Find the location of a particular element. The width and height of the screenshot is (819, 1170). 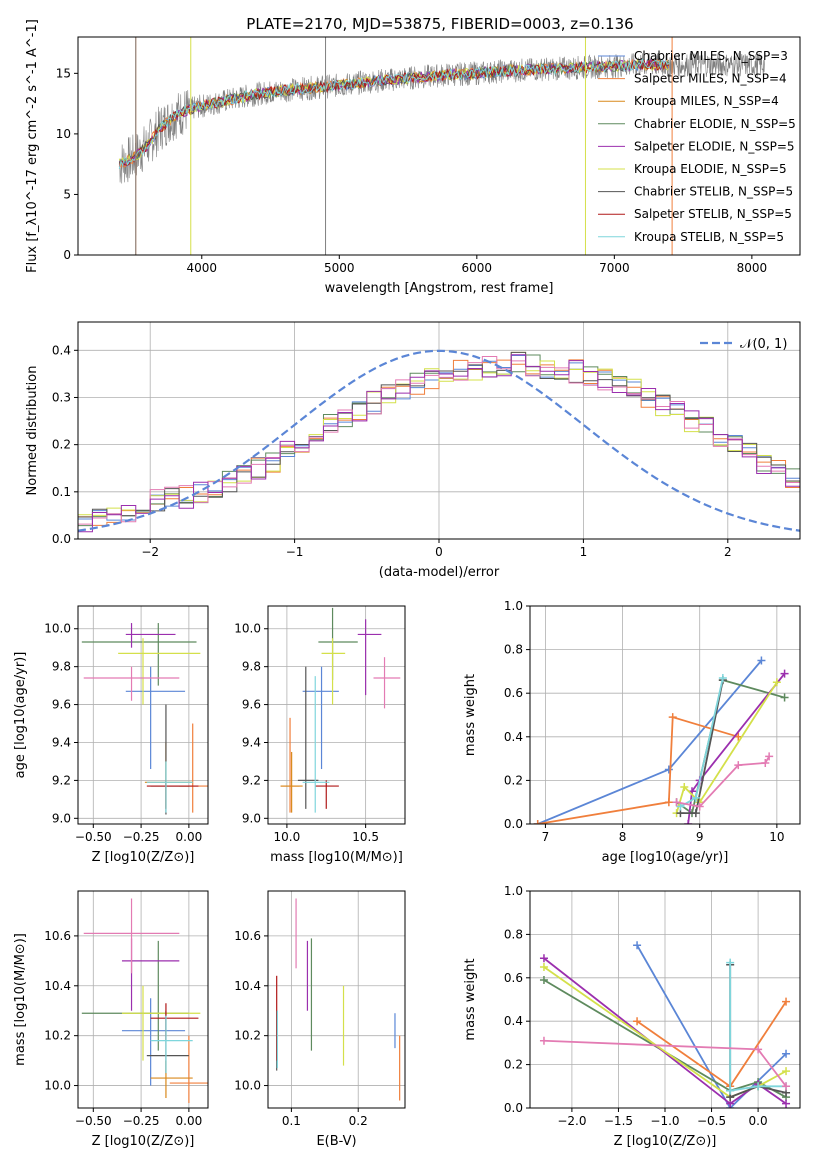

legend-entry: 𝒩(0, 1) is located at coordinates (763, 344).